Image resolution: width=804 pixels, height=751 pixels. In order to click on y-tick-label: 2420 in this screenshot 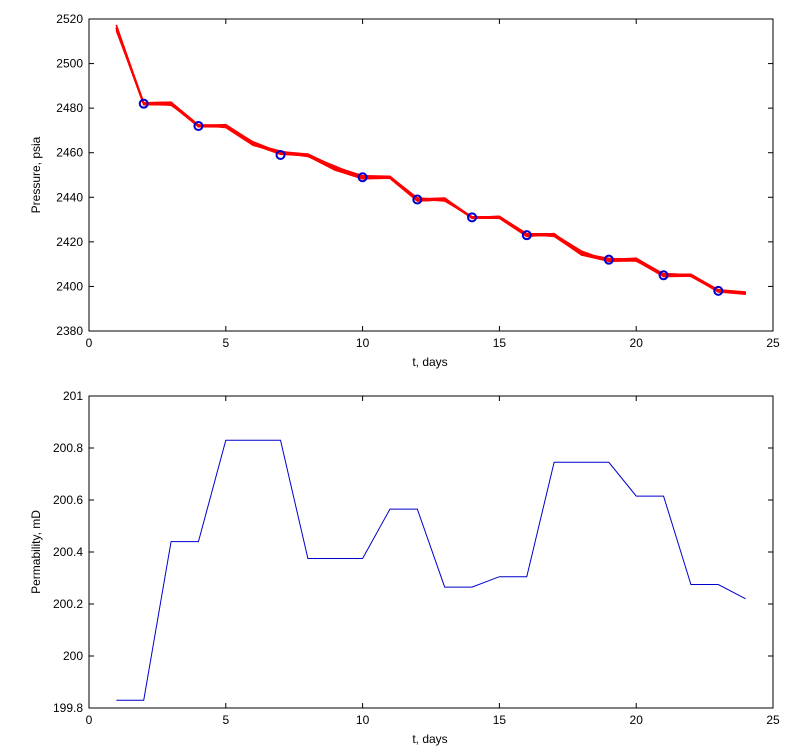, I will do `click(69, 242)`.